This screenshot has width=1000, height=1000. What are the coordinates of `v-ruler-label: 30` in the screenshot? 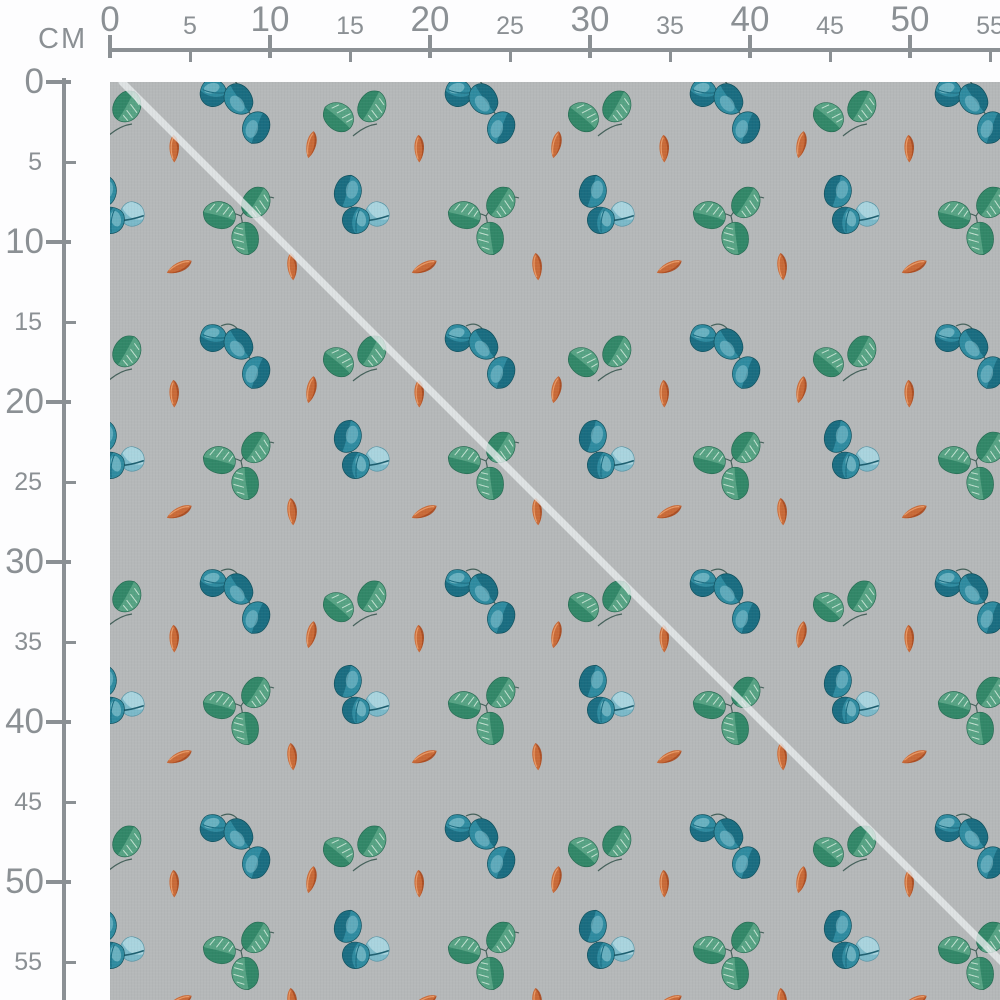 It's located at (24, 561).